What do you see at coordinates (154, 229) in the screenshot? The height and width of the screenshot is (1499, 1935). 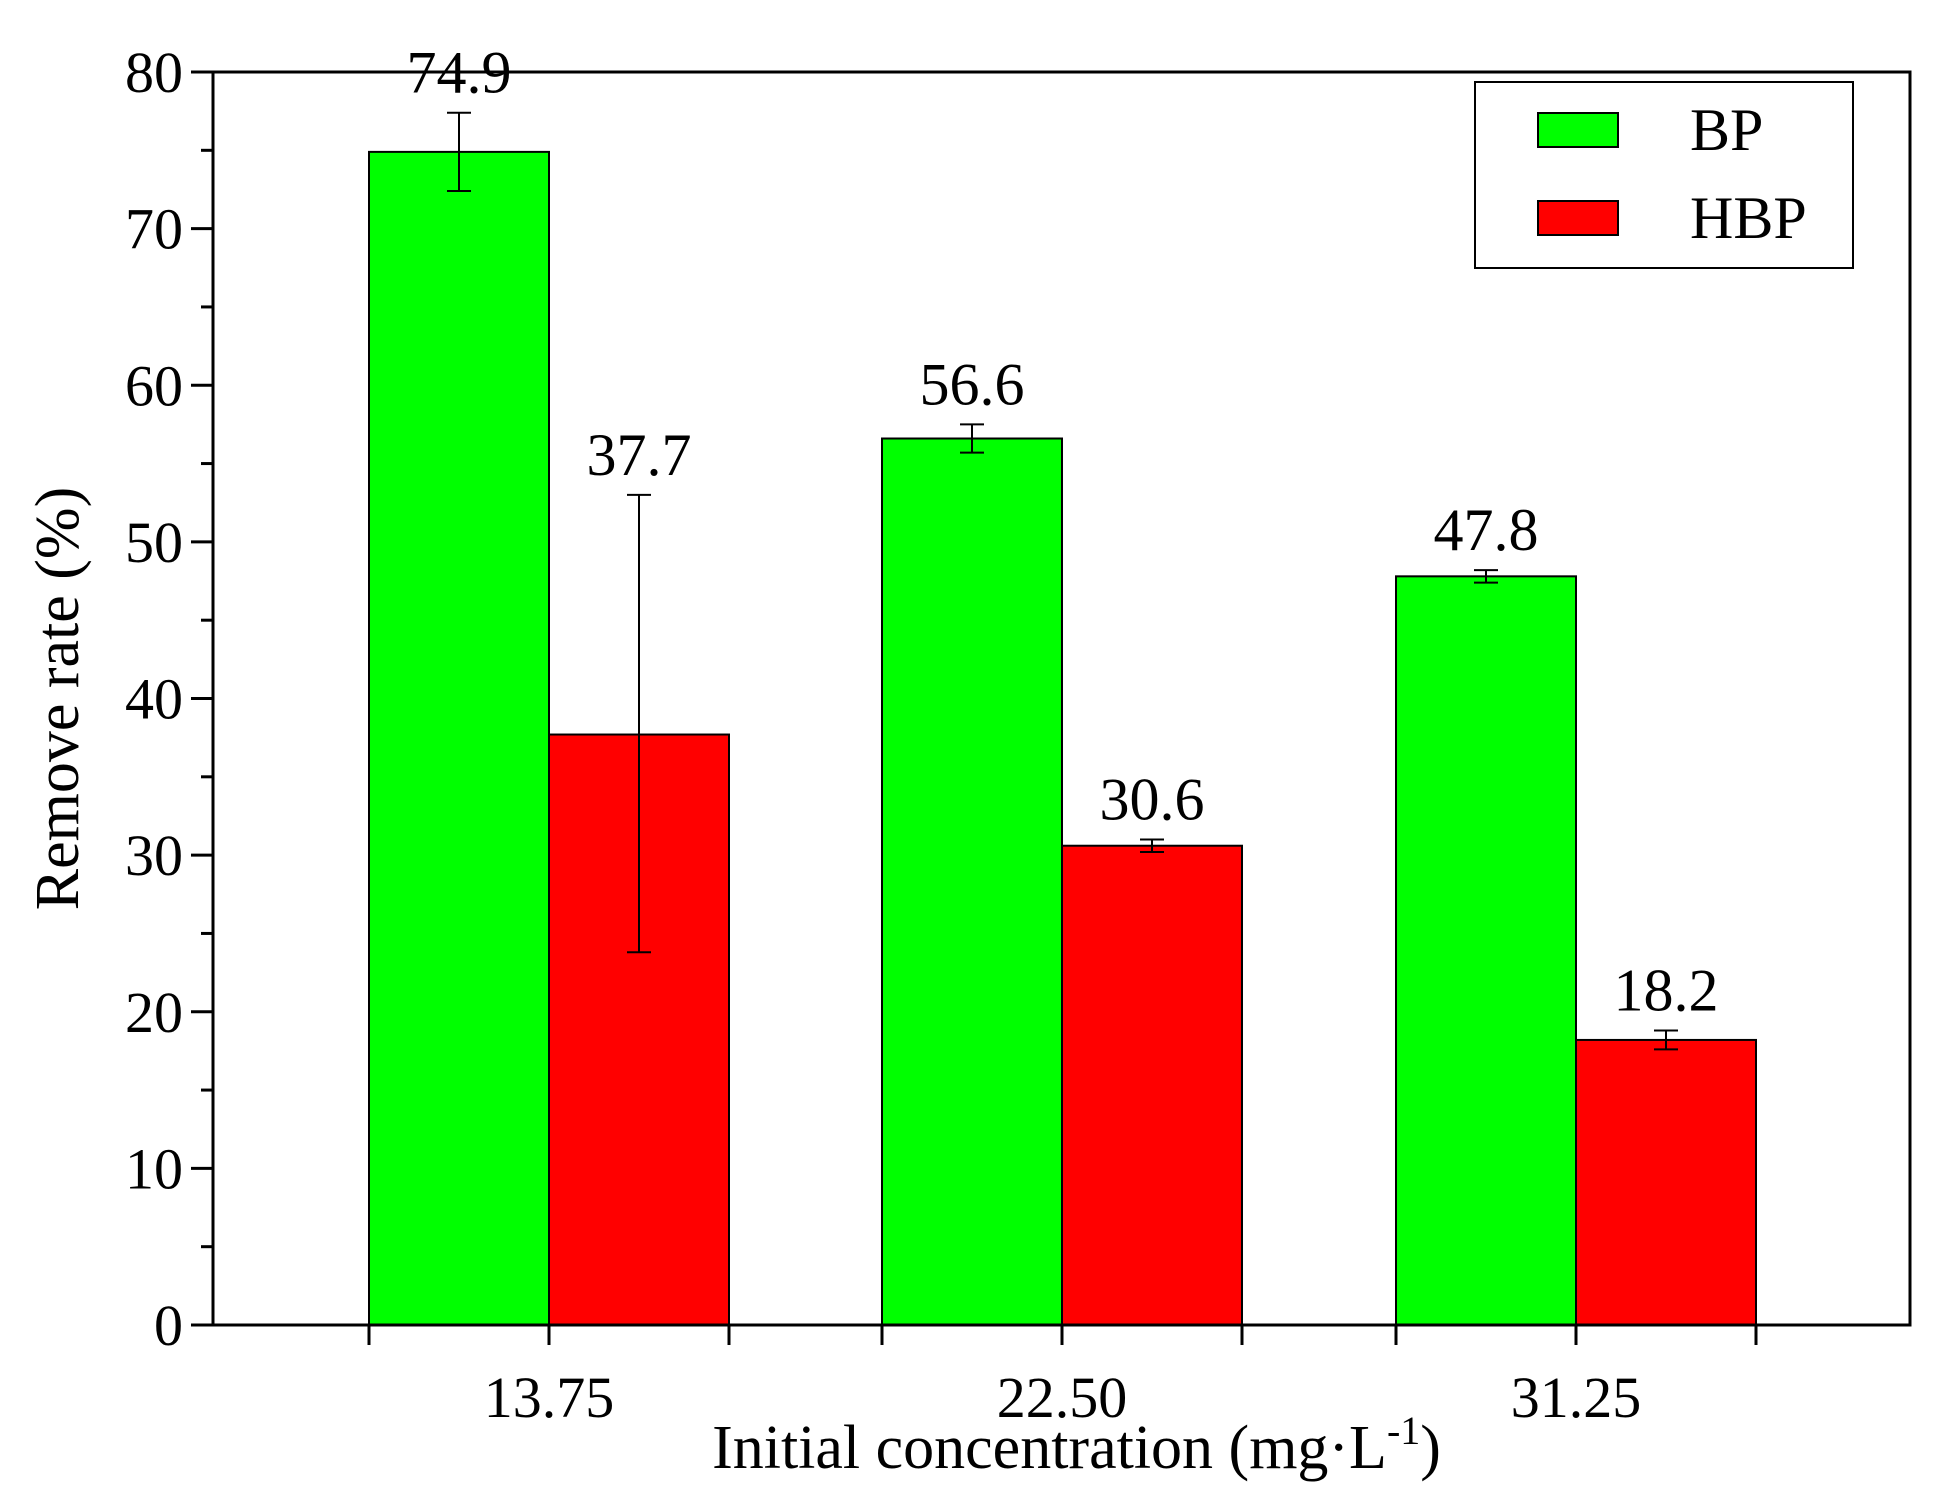 I see `y-tick-label: 70` at bounding box center [154, 229].